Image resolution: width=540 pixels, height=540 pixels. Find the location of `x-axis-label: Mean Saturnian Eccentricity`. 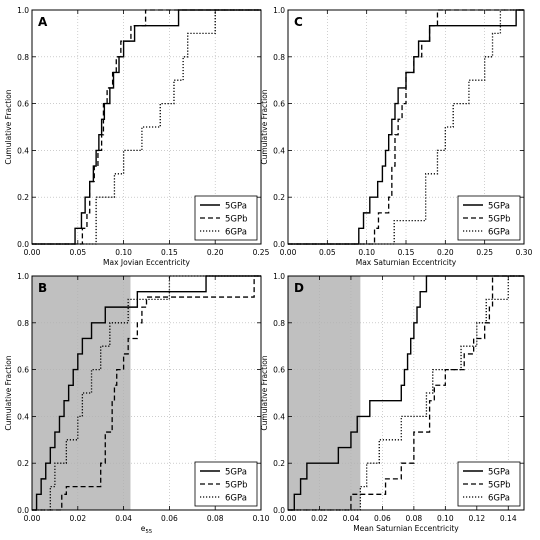

x-axis-label: Mean Saturnian Eccentricity is located at coordinates (406, 528).